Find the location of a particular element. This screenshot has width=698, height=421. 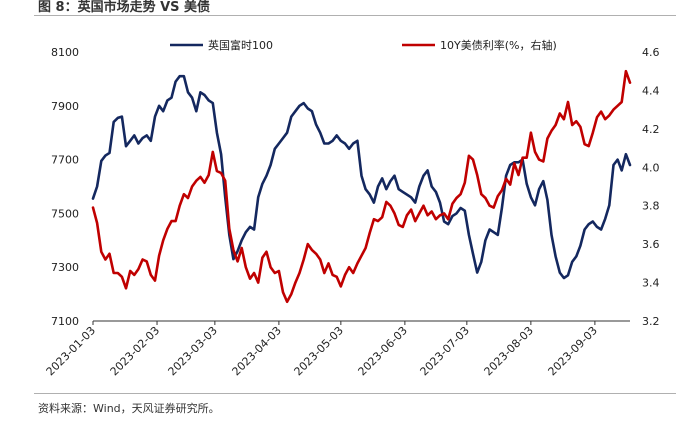

left-axis-ticks: 7100 7300 7500 7700 7900 8100 is located at coordinates (65, 187).